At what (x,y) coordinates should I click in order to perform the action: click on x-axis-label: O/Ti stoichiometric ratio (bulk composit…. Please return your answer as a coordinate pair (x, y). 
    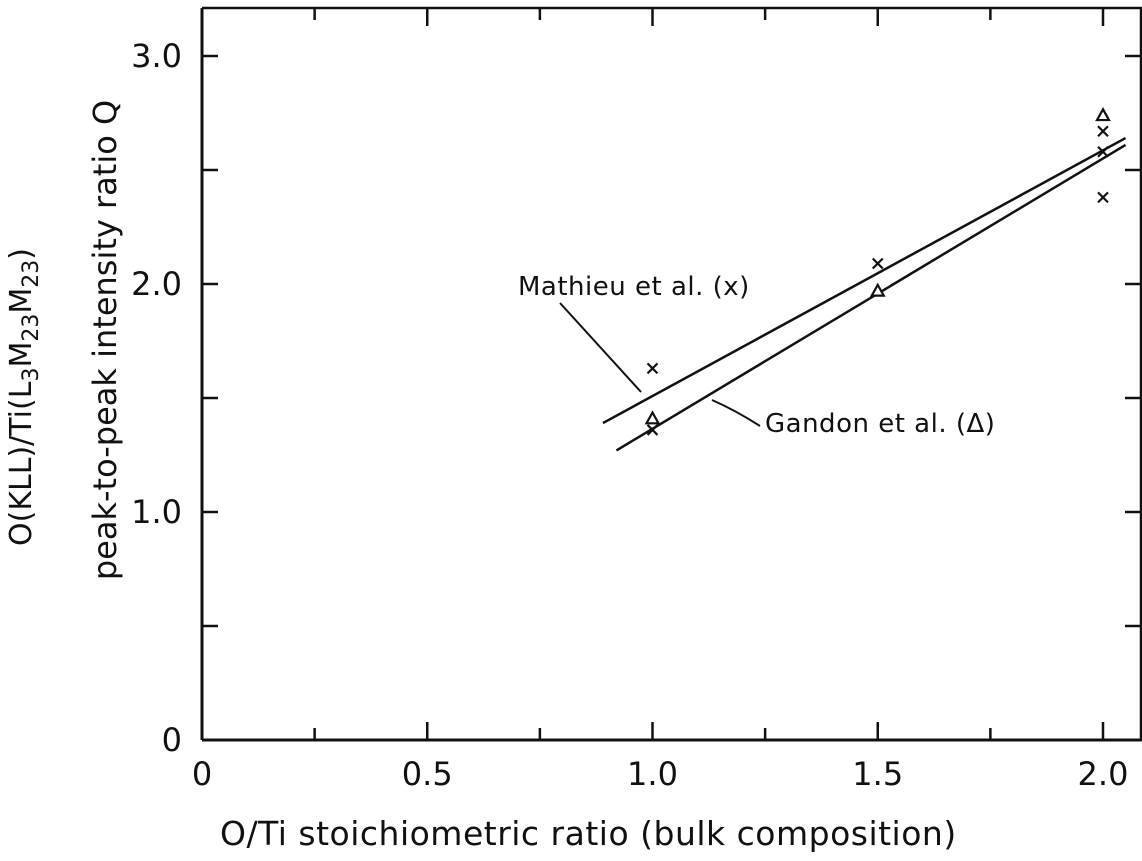
    Looking at the image, I should click on (588, 833).